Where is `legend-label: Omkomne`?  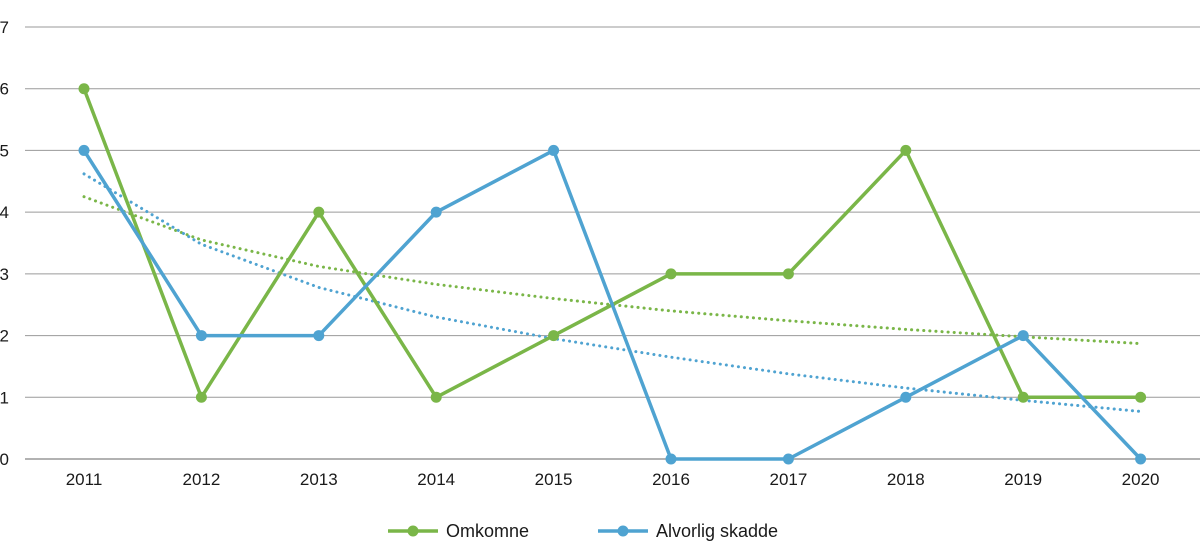 legend-label: Omkomne is located at coordinates (487, 531).